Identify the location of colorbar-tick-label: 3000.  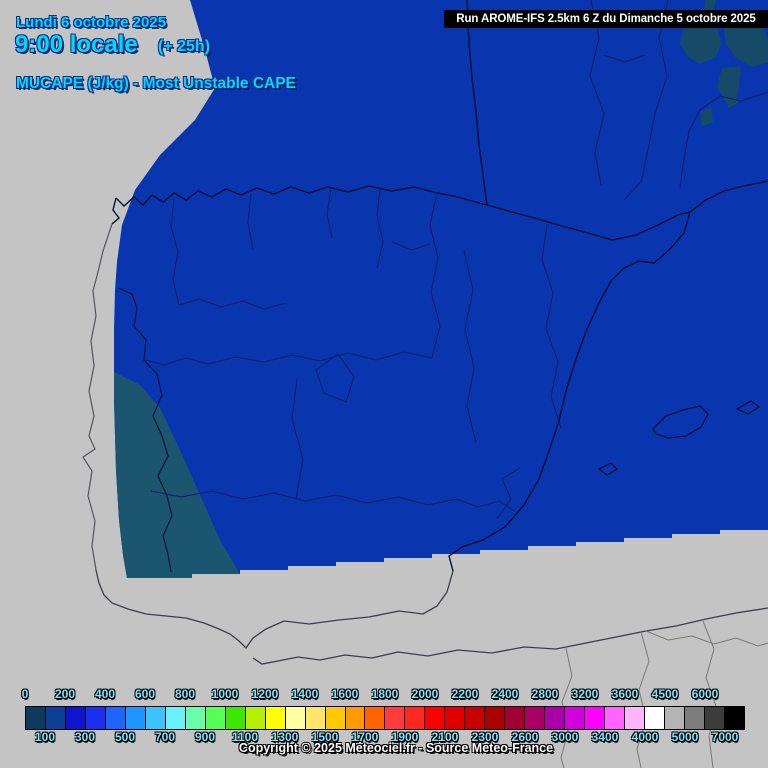
(565, 737).